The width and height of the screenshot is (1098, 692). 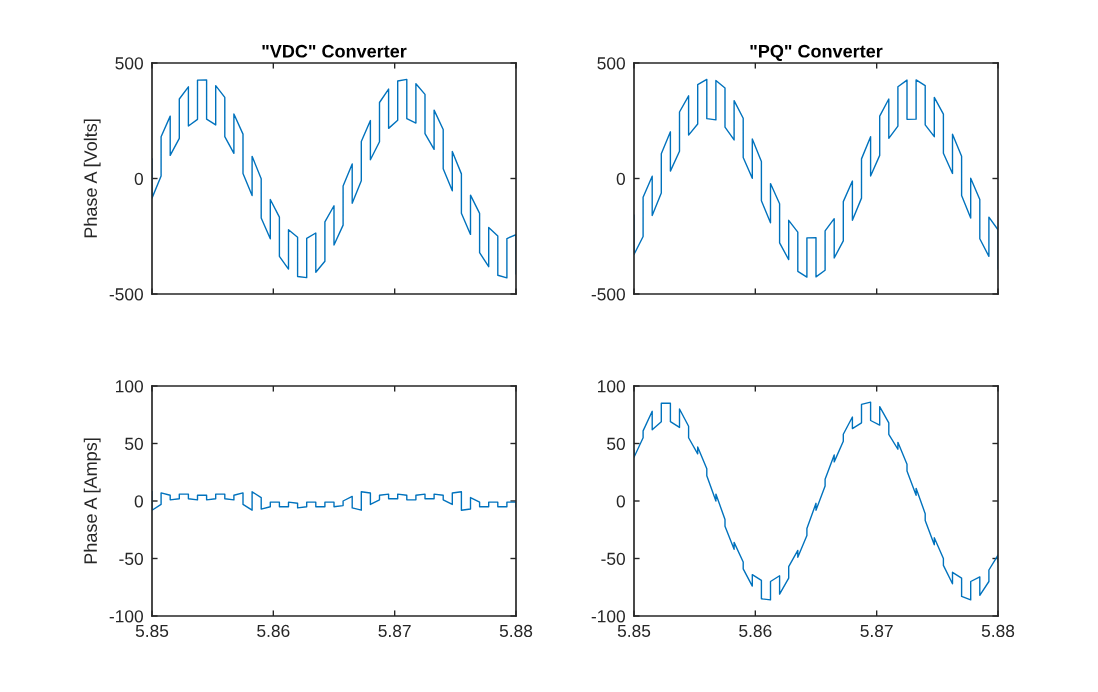 What do you see at coordinates (816, 52) in the screenshot?
I see `chart-title: "PQ" Converter` at bounding box center [816, 52].